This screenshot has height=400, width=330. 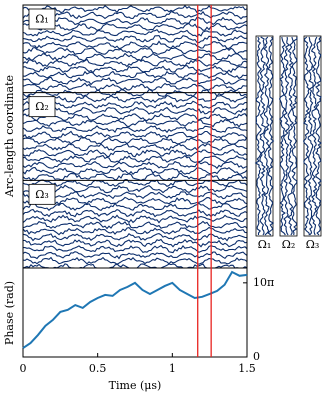 What do you see at coordinates (263, 282) in the screenshot?
I see `y-tick-label: 10π` at bounding box center [263, 282].